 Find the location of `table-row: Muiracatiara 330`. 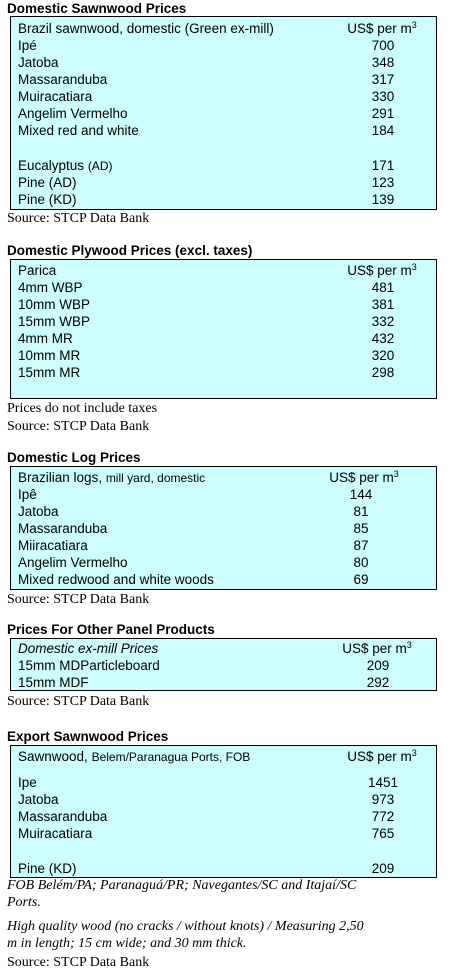

table-row: Muiracatiara 330 is located at coordinates (206, 96).